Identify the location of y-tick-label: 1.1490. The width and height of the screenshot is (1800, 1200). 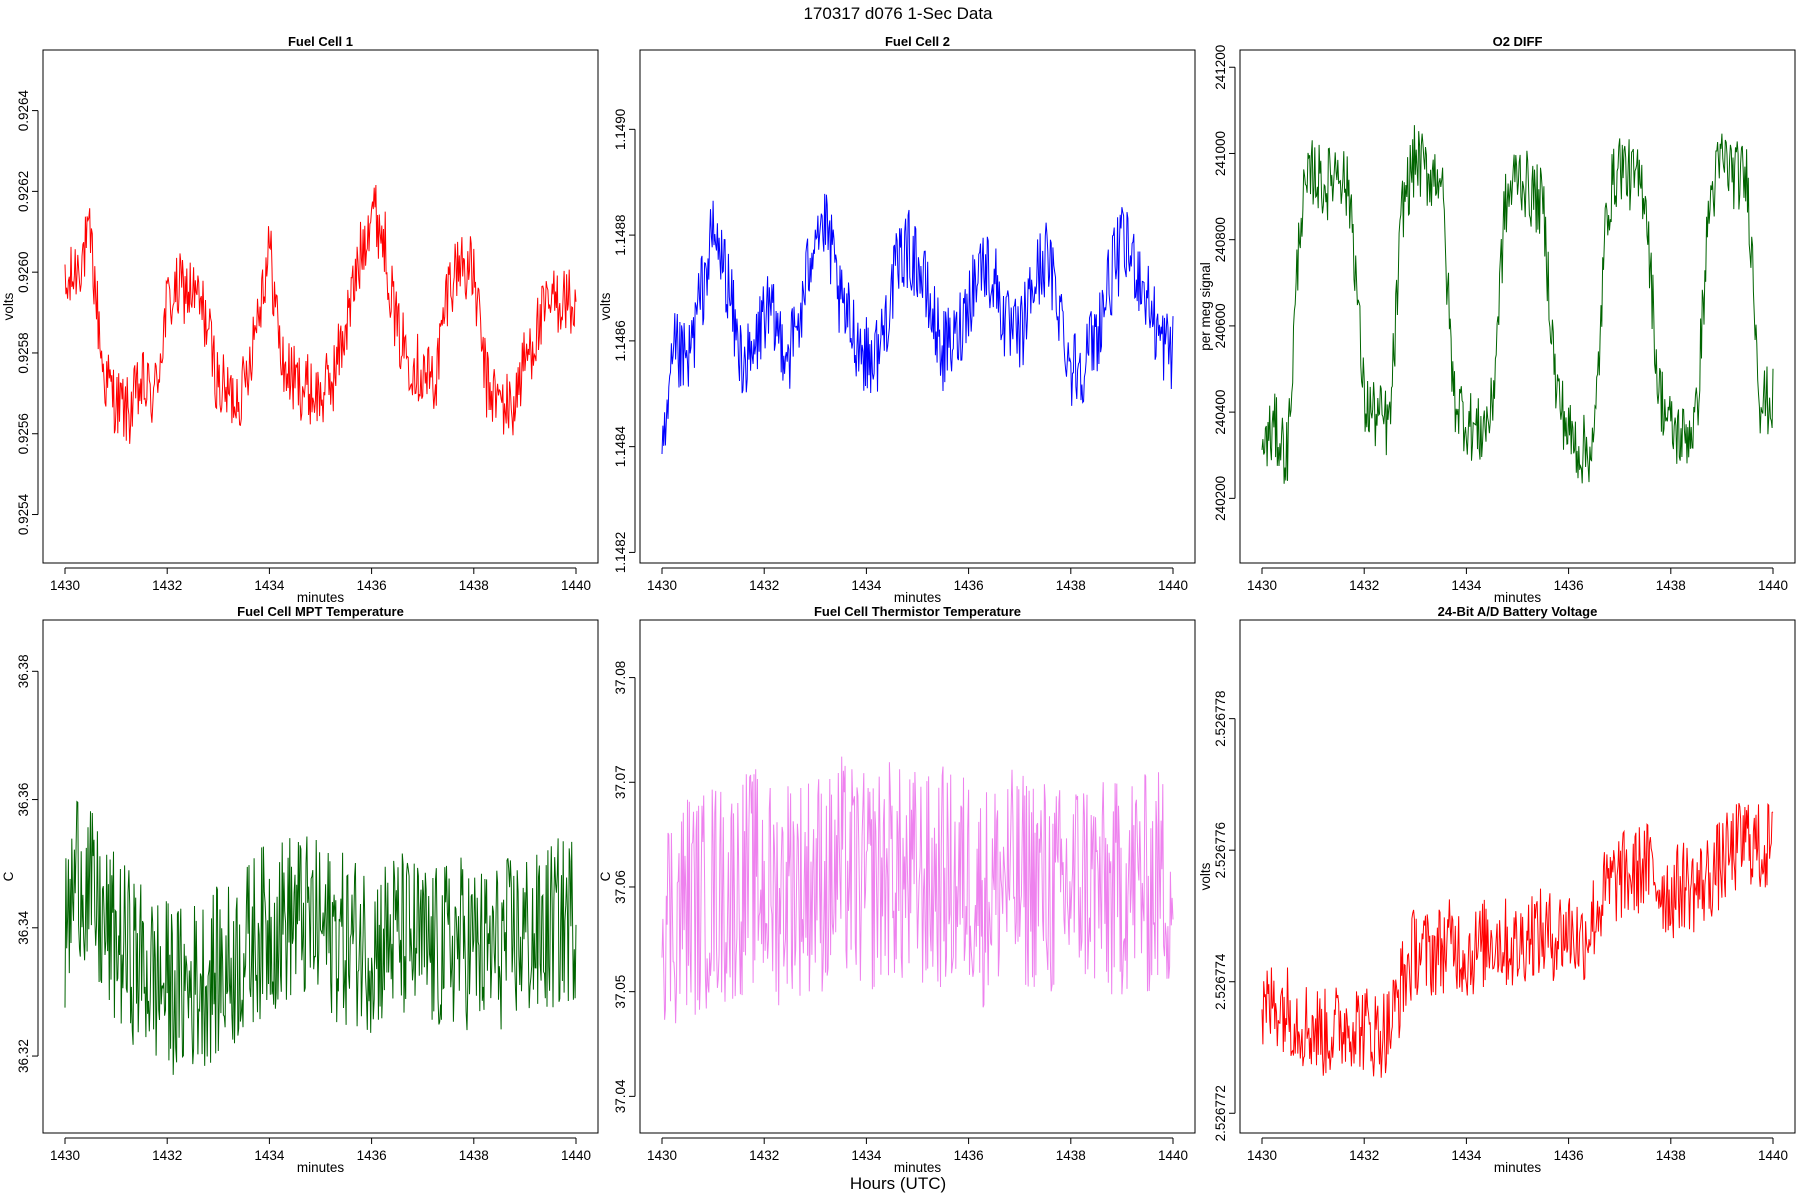
(620, 129).